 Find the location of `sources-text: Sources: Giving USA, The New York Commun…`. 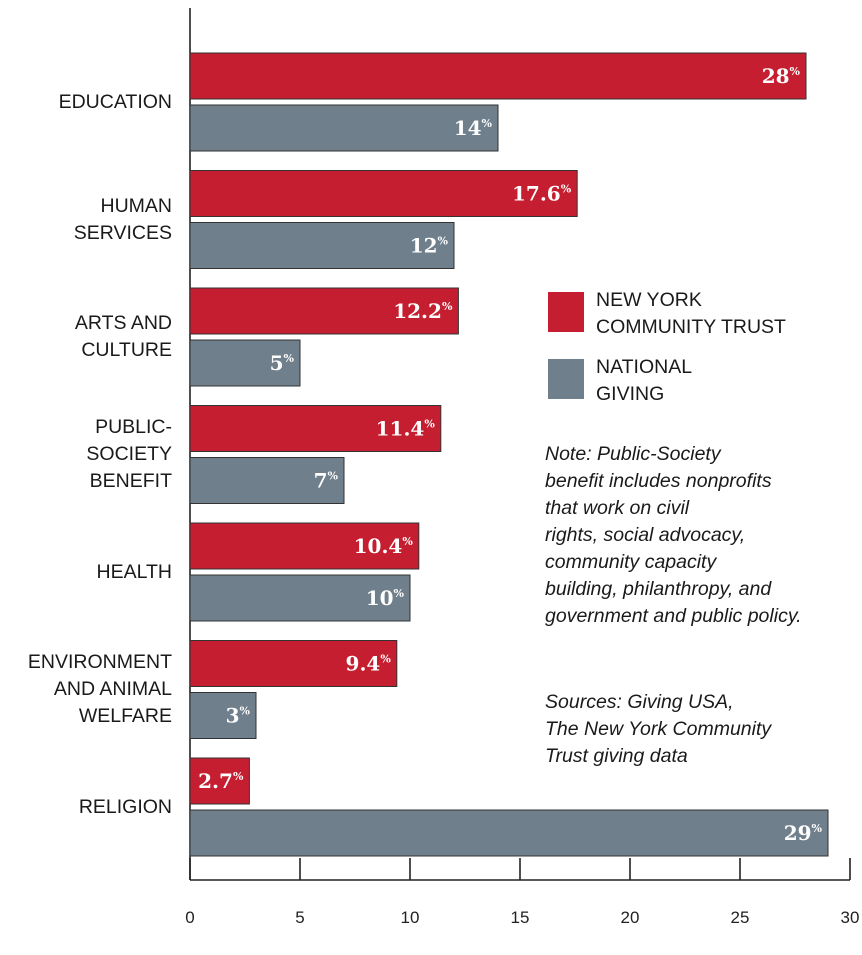

sources-text: Sources: Giving USA, The New York Commun… is located at coordinates (703, 729).